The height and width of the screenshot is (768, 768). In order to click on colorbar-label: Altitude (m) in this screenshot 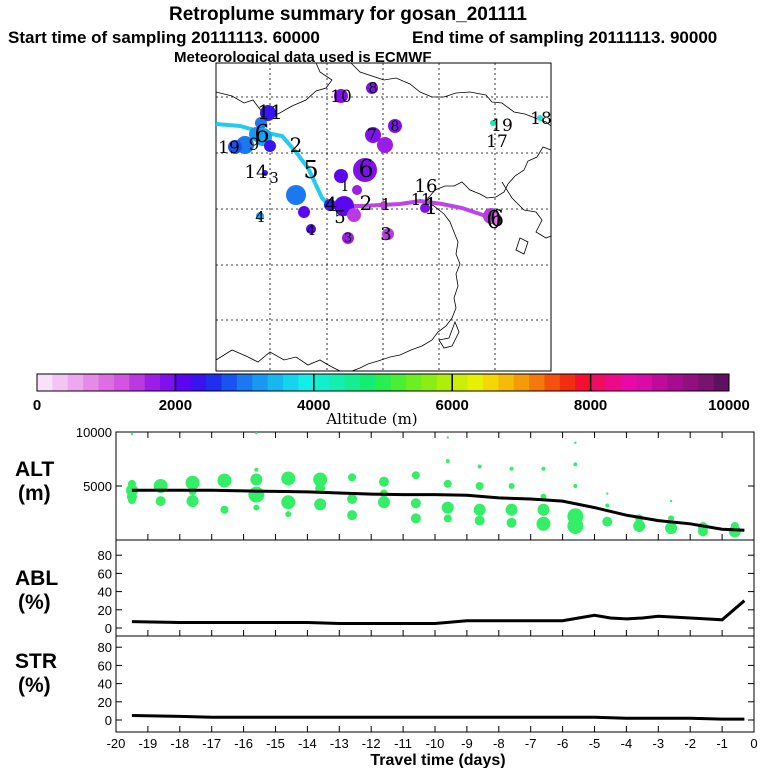, I will do `click(371, 419)`.